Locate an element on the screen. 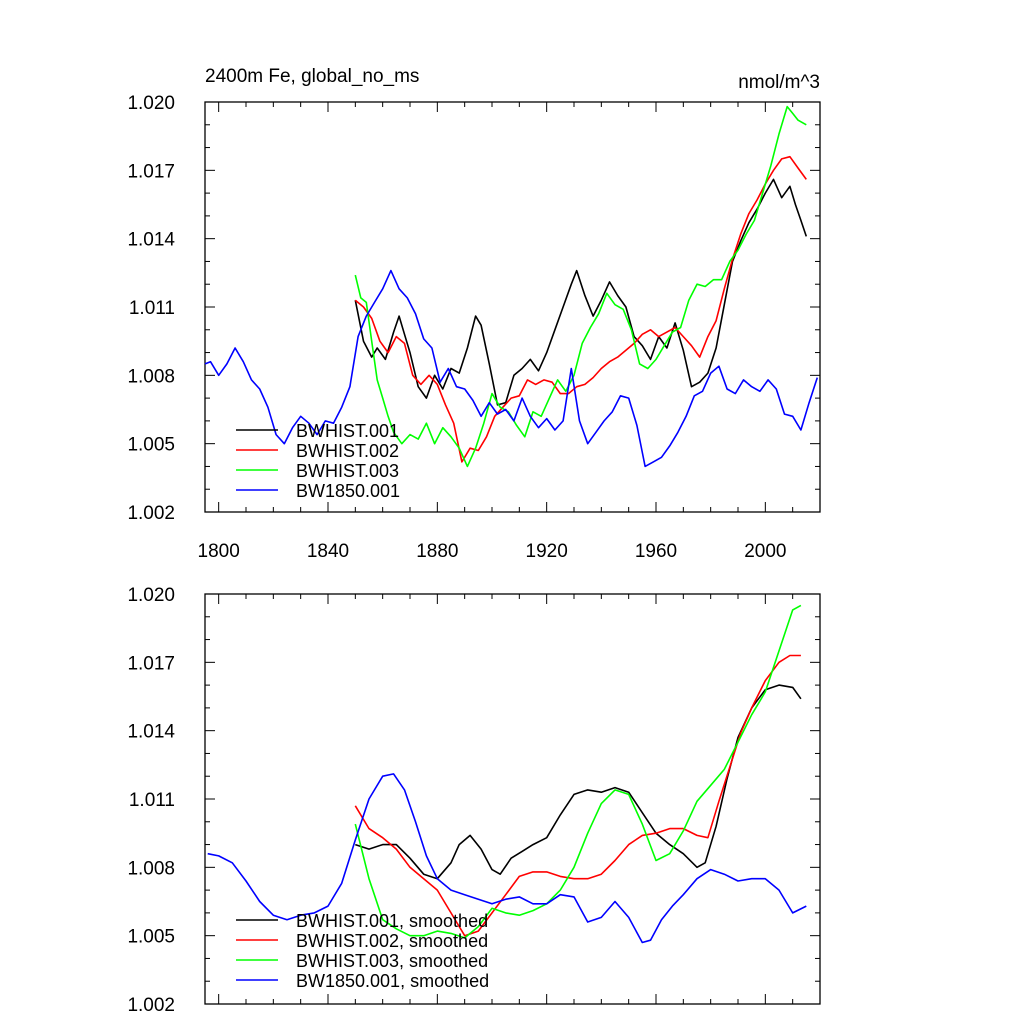  x-tick-label: 2000 is located at coordinates (765, 551).